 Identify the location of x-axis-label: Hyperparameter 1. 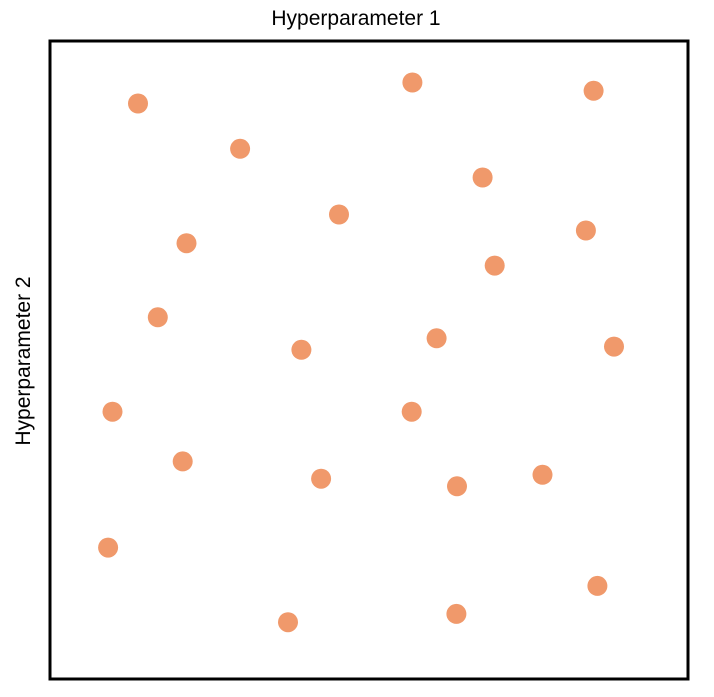
(355, 18).